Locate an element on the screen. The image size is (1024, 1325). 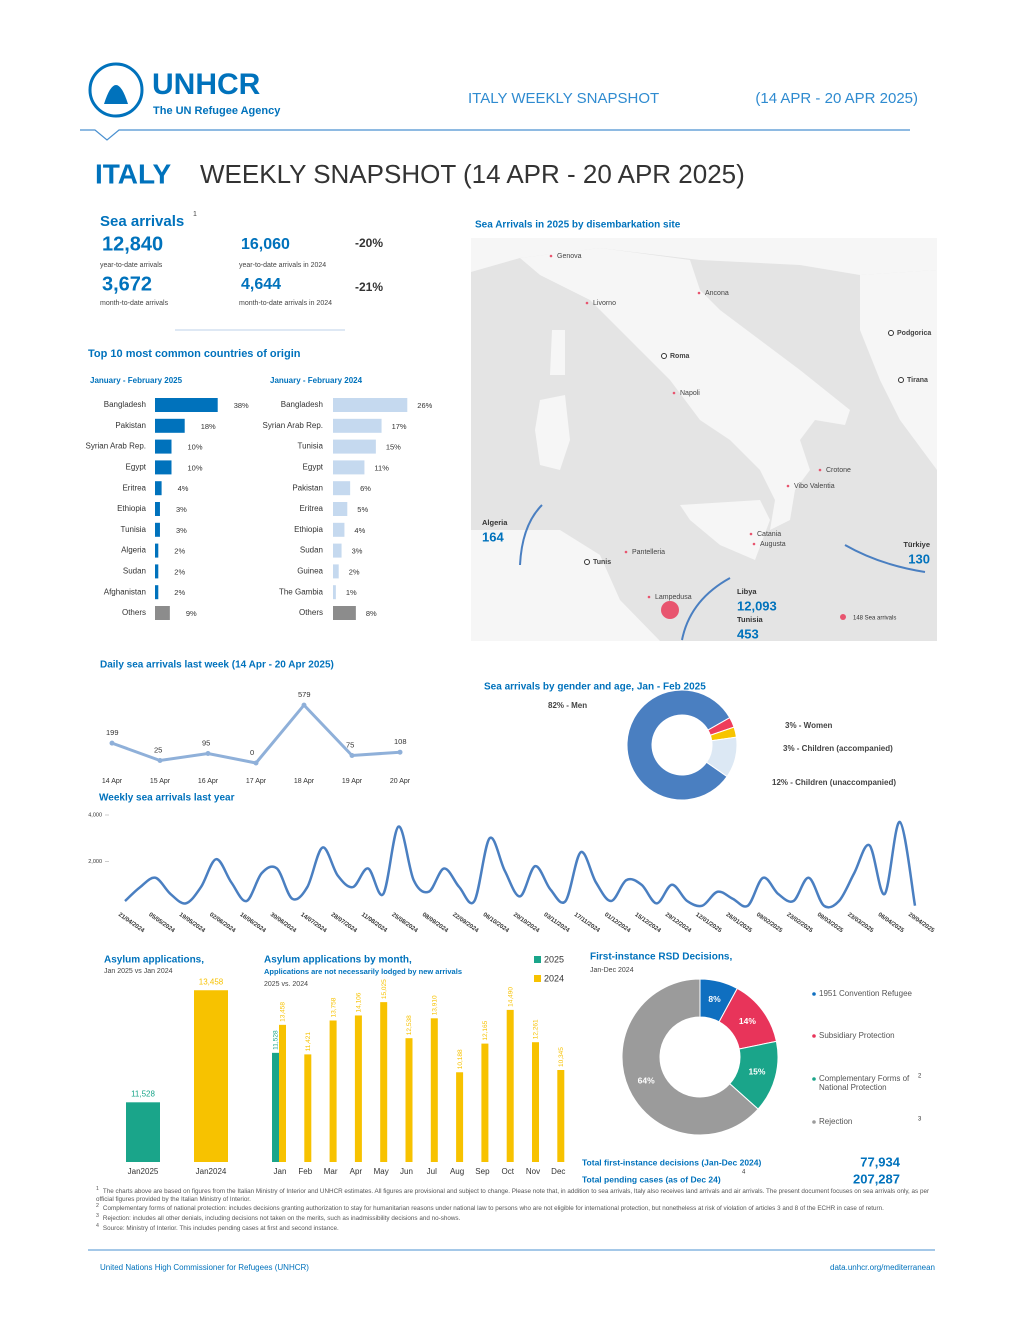
bar-label: Sudan is located at coordinates (311, 550).